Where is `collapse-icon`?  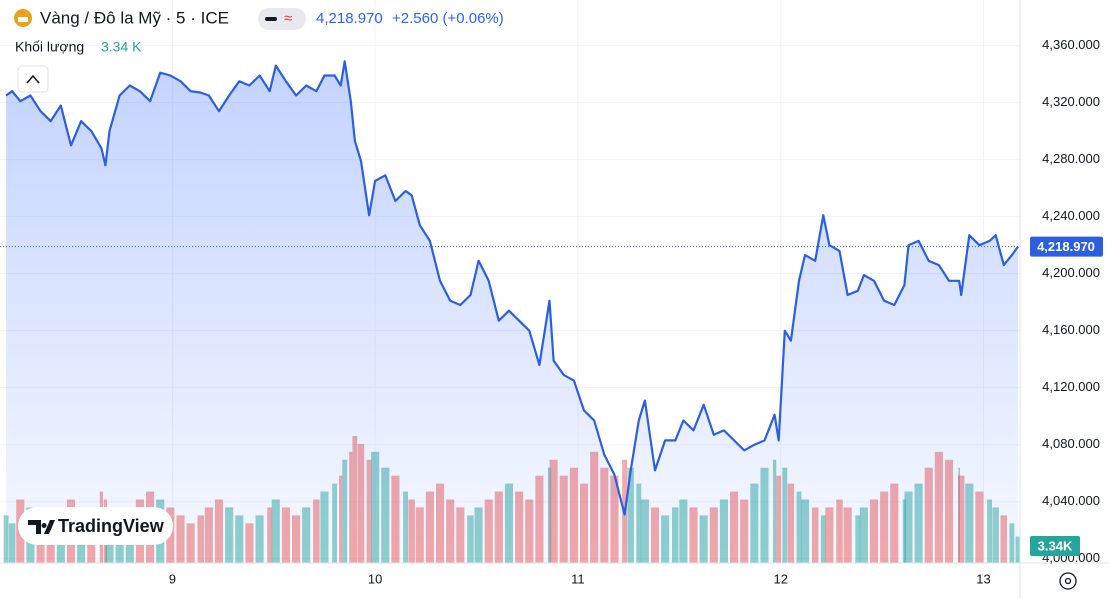 collapse-icon is located at coordinates (33, 79).